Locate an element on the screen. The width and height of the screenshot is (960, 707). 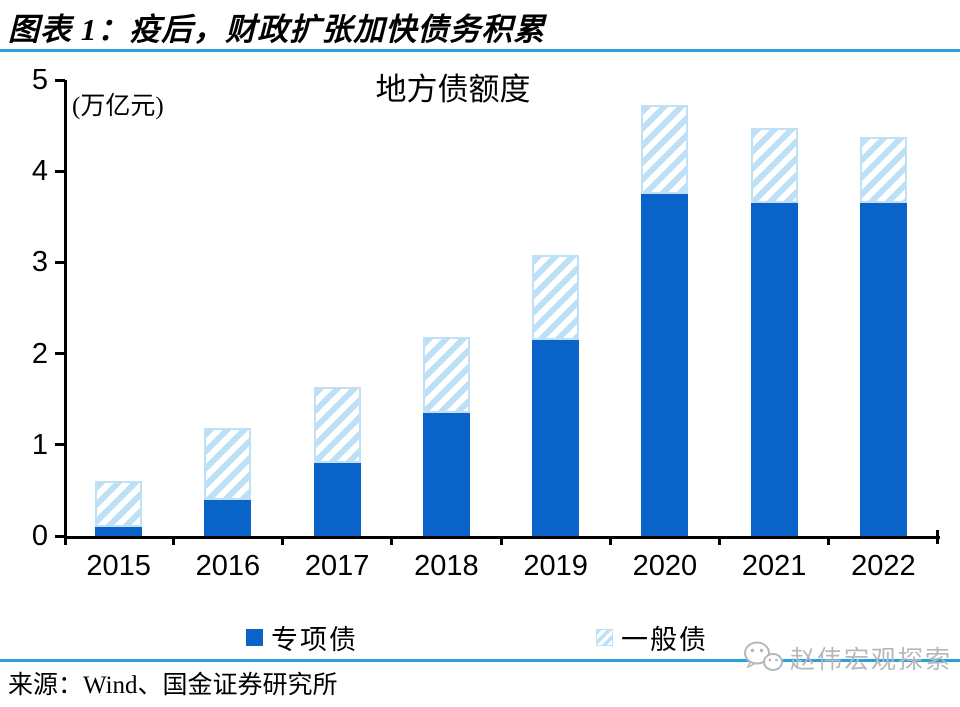
watermark-text: 赵伟宏观探索 is located at coordinates (870, 660).